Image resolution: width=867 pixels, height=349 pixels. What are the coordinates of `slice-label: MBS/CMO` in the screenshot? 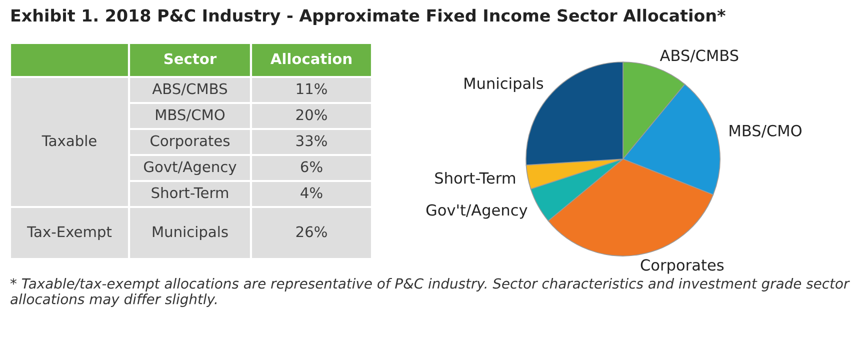 It's located at (766, 131).